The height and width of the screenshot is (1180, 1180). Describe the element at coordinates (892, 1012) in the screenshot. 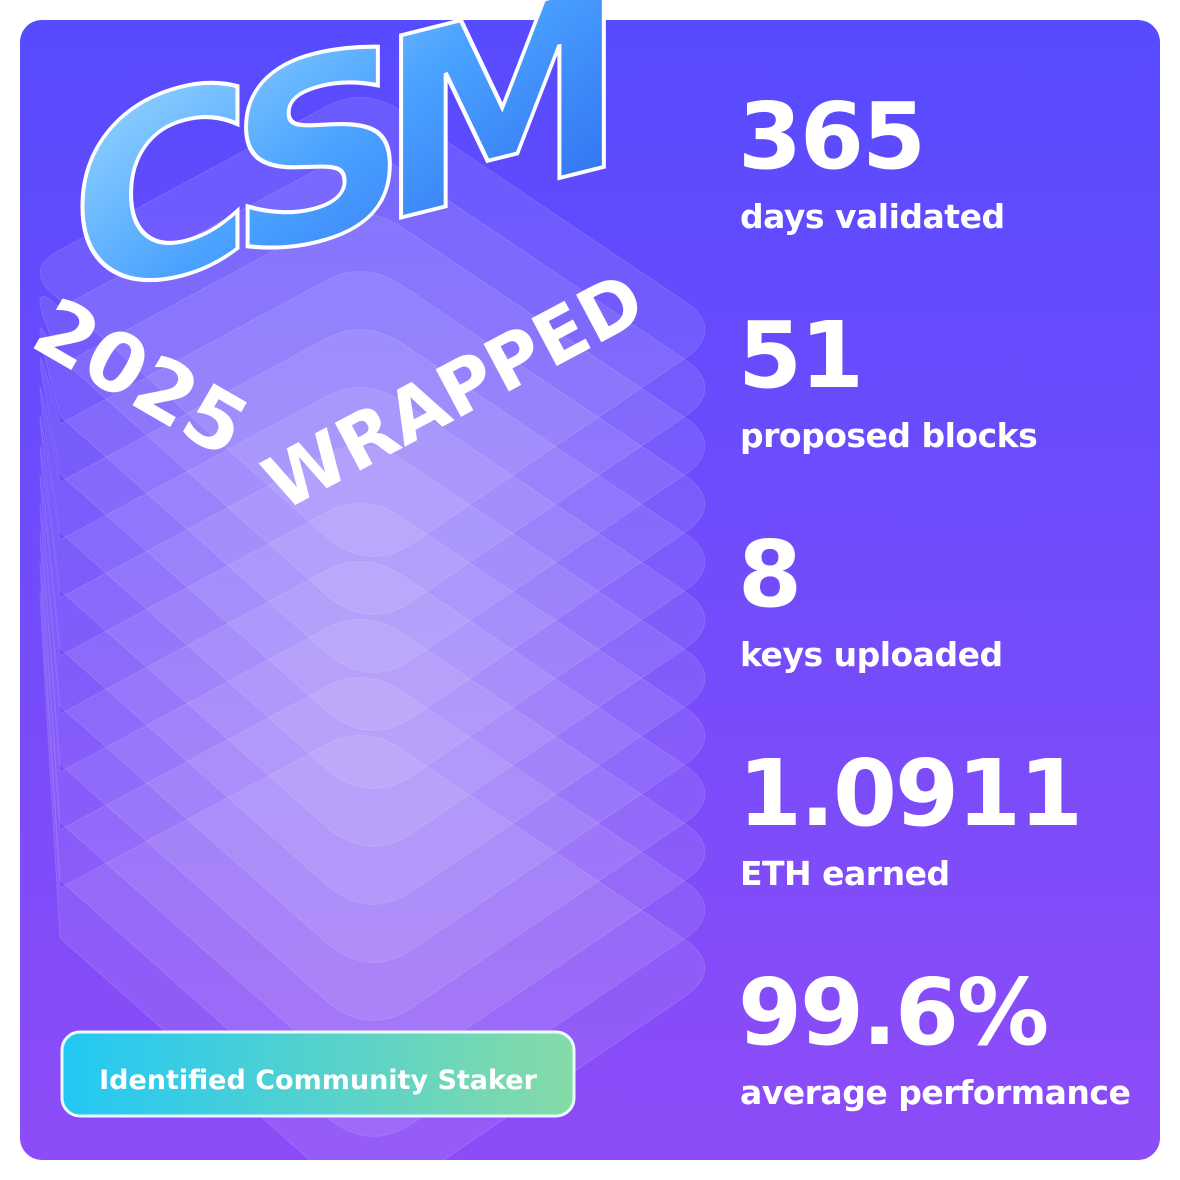

I see `stat-value: 99.6%` at that location.